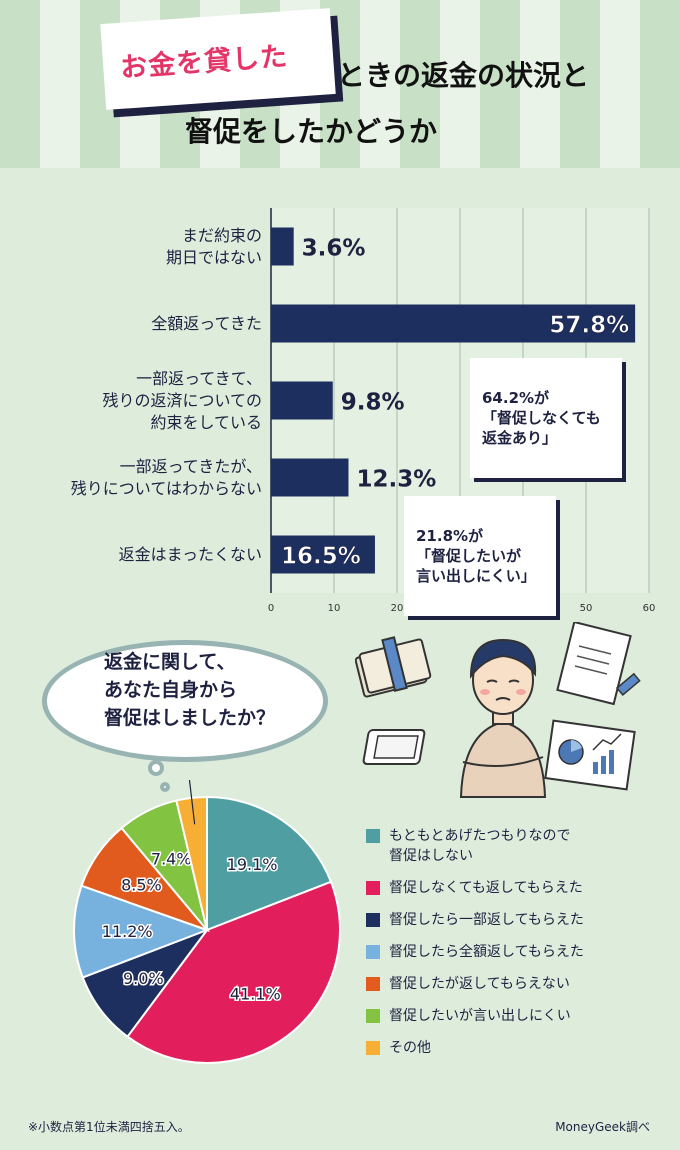  I want to click on bar-category-label: 全額返ってきた, so click(206, 323).